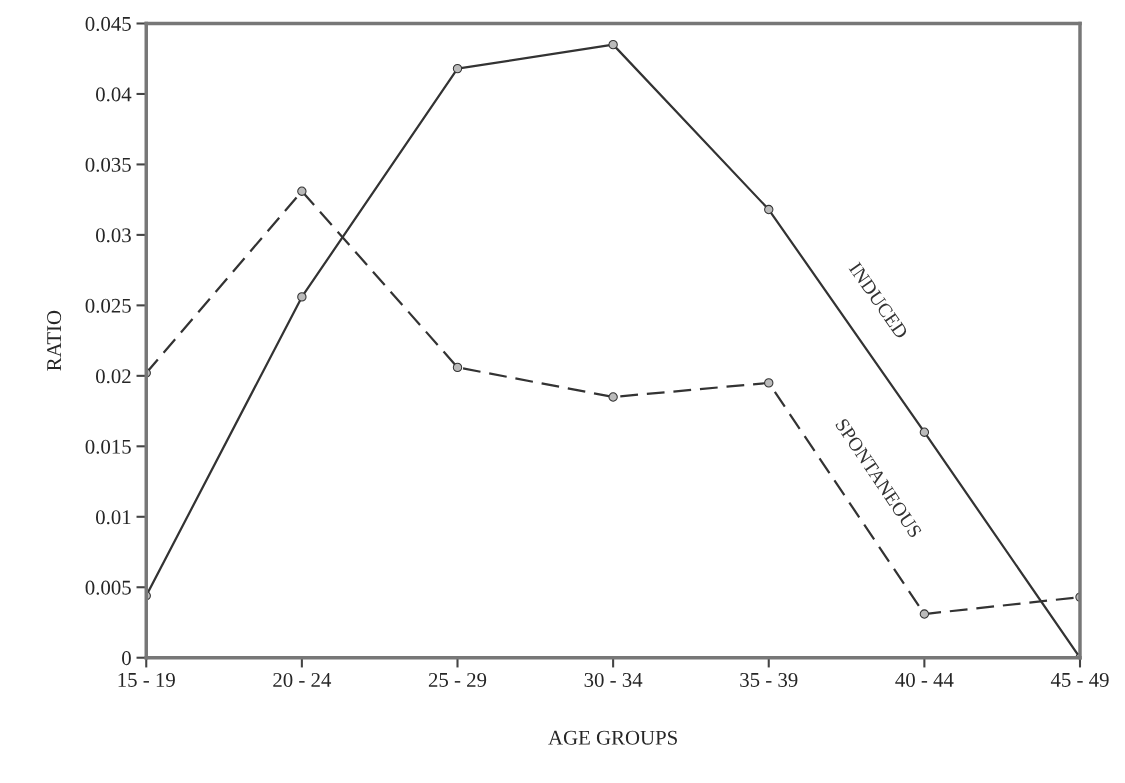  I want to click on x-tick-label: 45 - 49, so click(1079, 679).